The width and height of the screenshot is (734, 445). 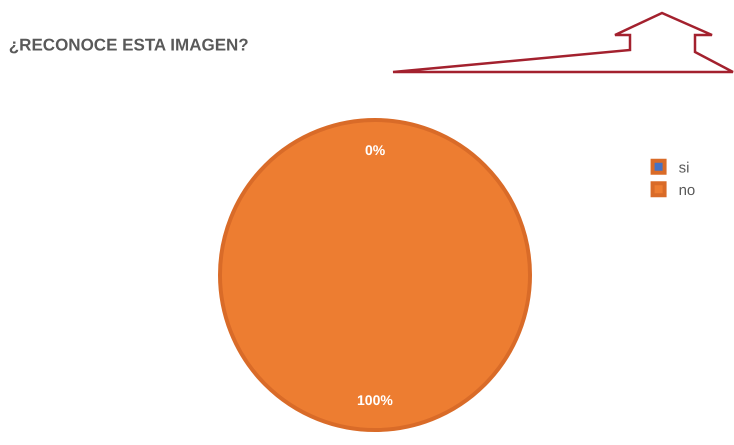 What do you see at coordinates (687, 191) in the screenshot?
I see `legend-label: no` at bounding box center [687, 191].